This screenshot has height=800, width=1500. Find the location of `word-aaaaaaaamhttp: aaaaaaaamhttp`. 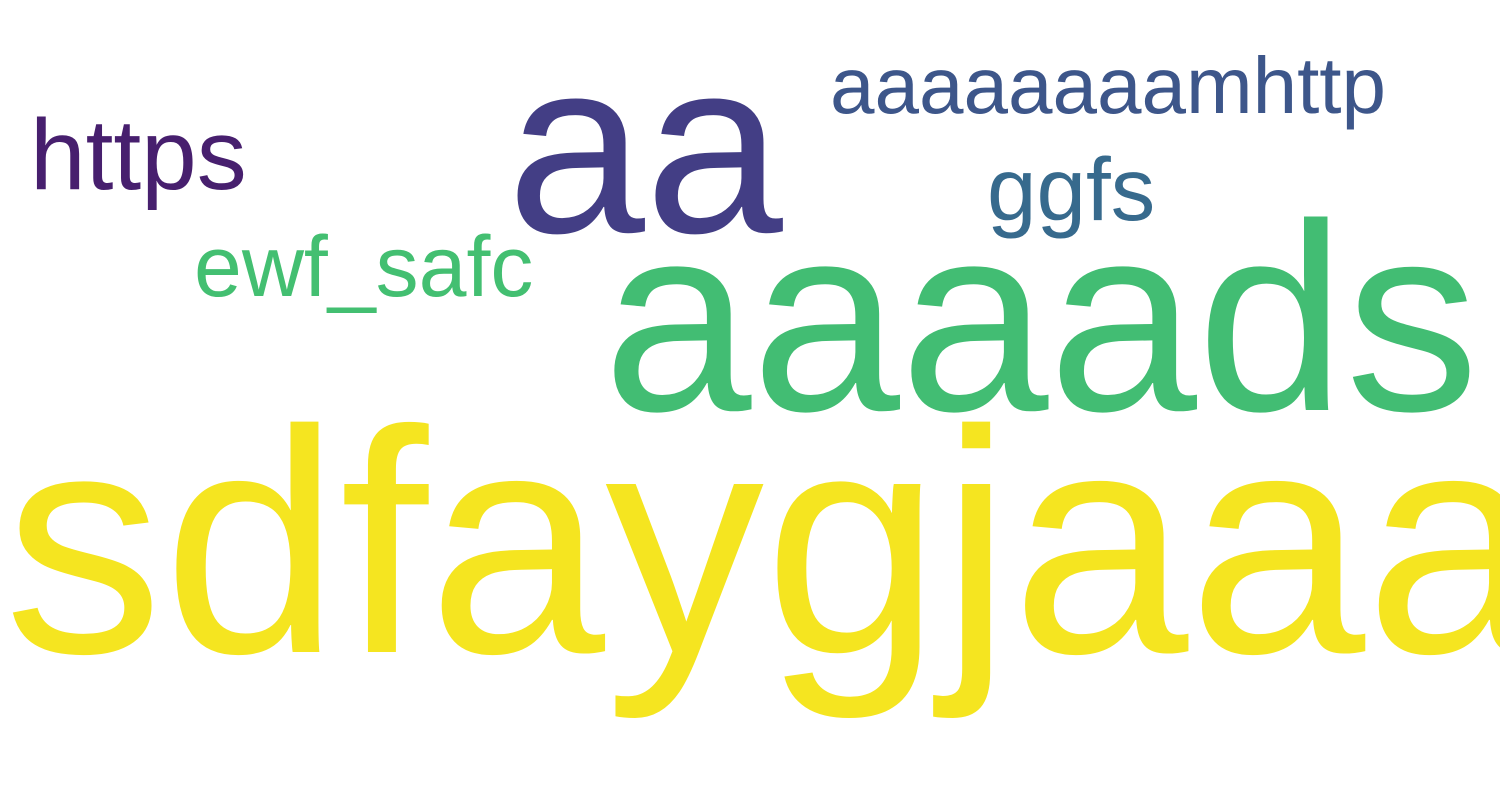

word-aaaaaaaamhttp: aaaaaaaamhttp is located at coordinates (1108, 85).